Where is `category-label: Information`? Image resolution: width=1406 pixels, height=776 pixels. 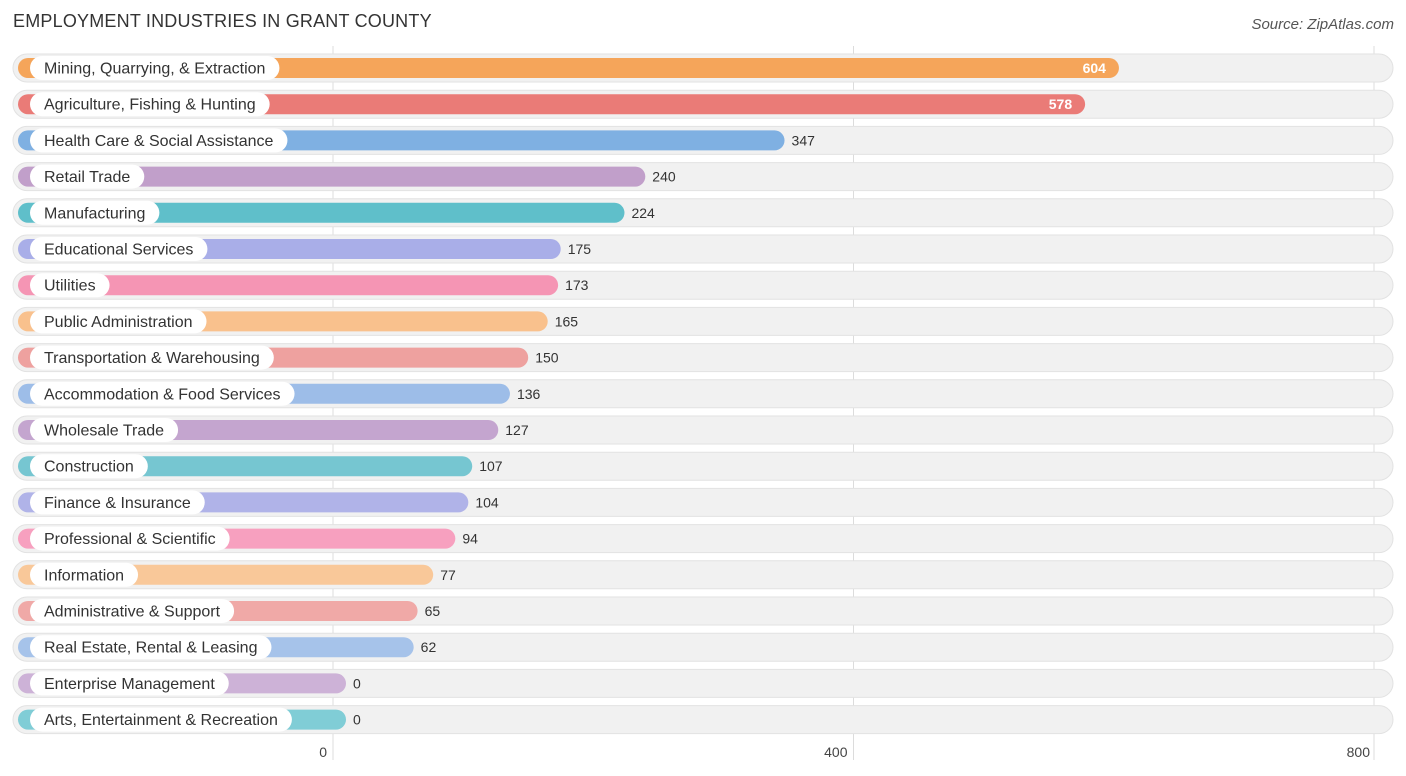 category-label: Information is located at coordinates (84, 575).